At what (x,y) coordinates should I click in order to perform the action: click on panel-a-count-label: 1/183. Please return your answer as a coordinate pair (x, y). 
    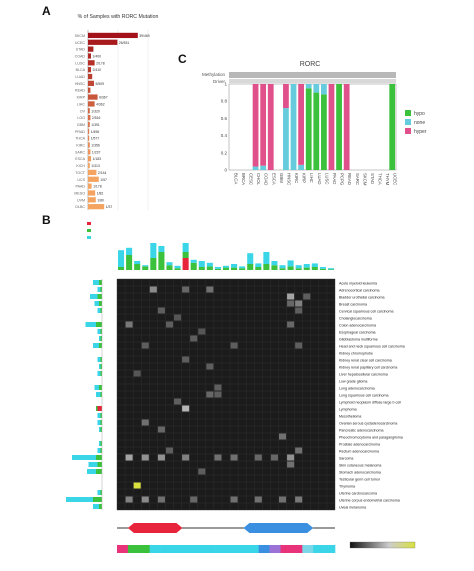
    Looking at the image, I should click on (97, 159).